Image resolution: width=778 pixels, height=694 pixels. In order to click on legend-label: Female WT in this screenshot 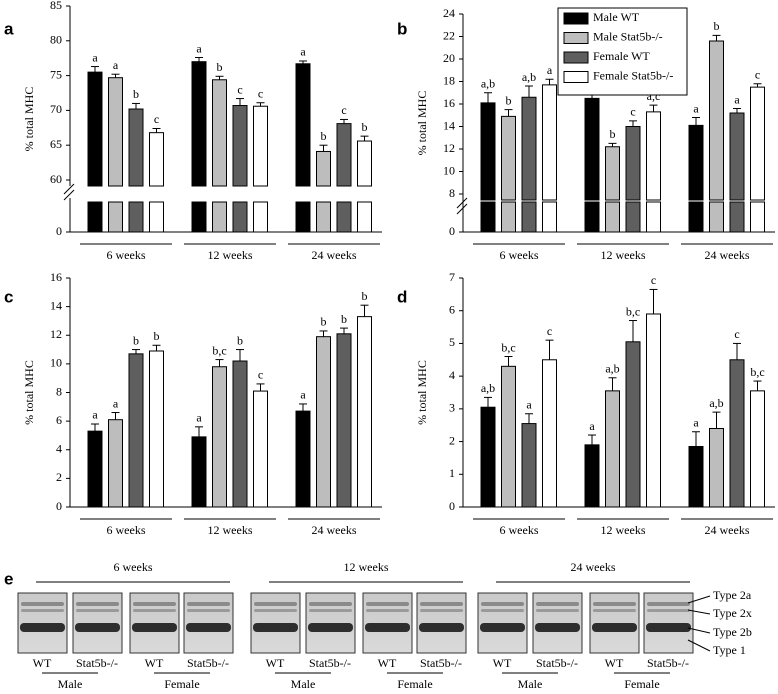, I will do `click(621, 56)`.